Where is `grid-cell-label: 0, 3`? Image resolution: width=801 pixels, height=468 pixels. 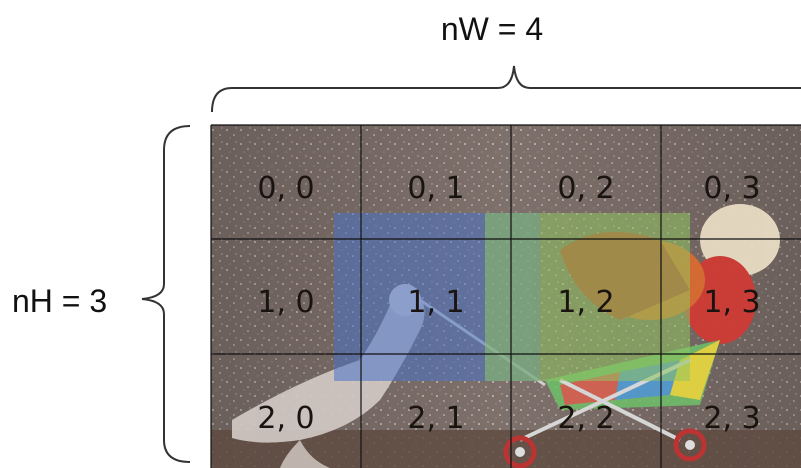 grid-cell-label: 0, 3 is located at coordinates (731, 188).